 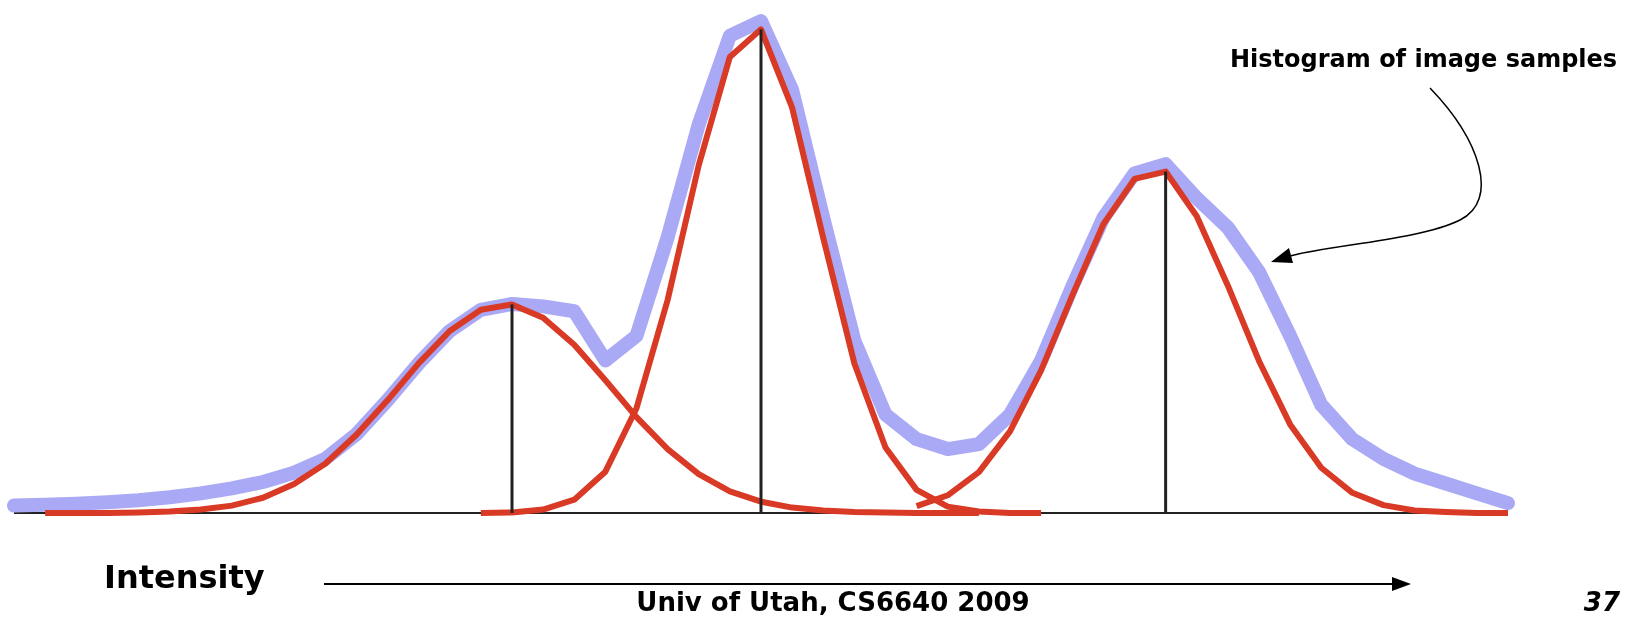 I want to click on text: 37, so click(x=1602, y=602).